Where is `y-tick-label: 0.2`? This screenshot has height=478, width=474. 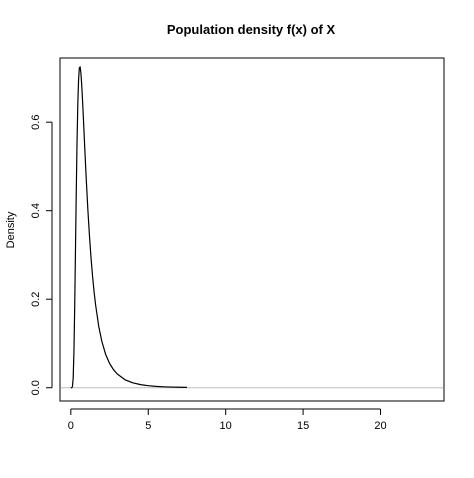 y-tick-label: 0.2 is located at coordinates (36, 299).